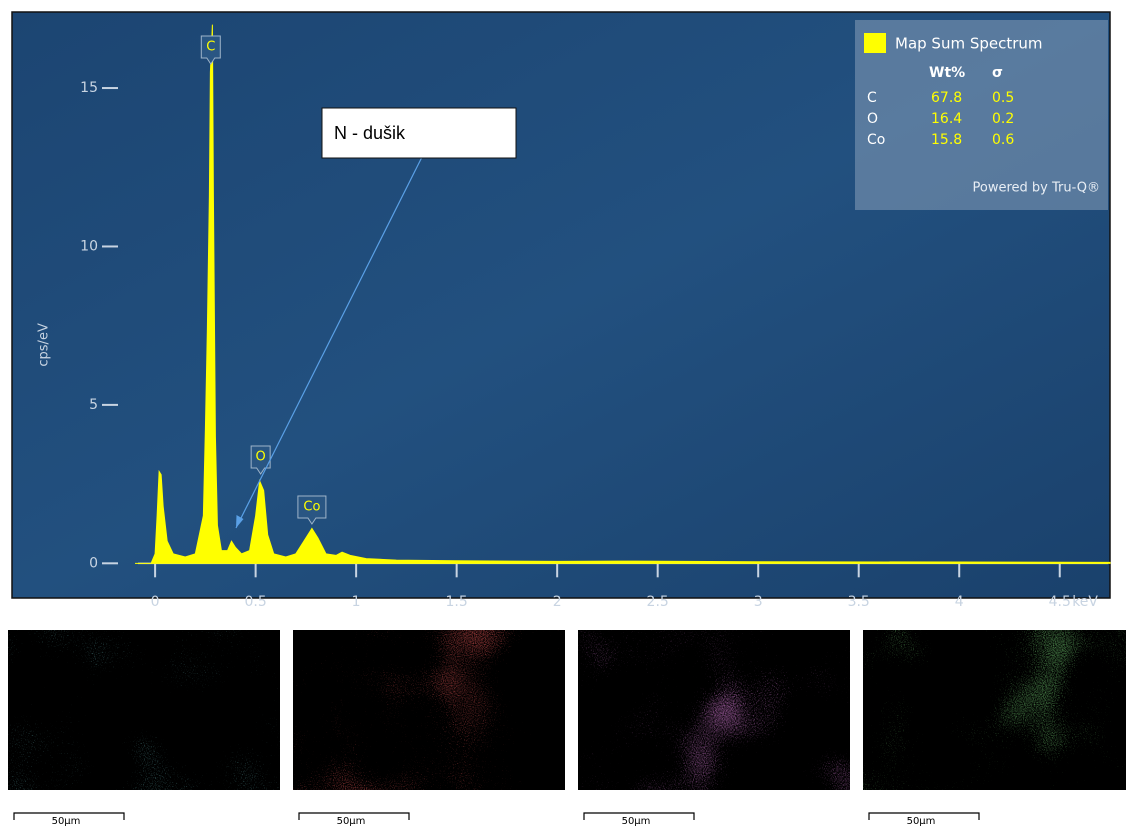 Image resolution: width=1126 pixels, height=828 pixels. Describe the element at coordinates (419, 133) in the screenshot. I see `annotation-box` at that location.